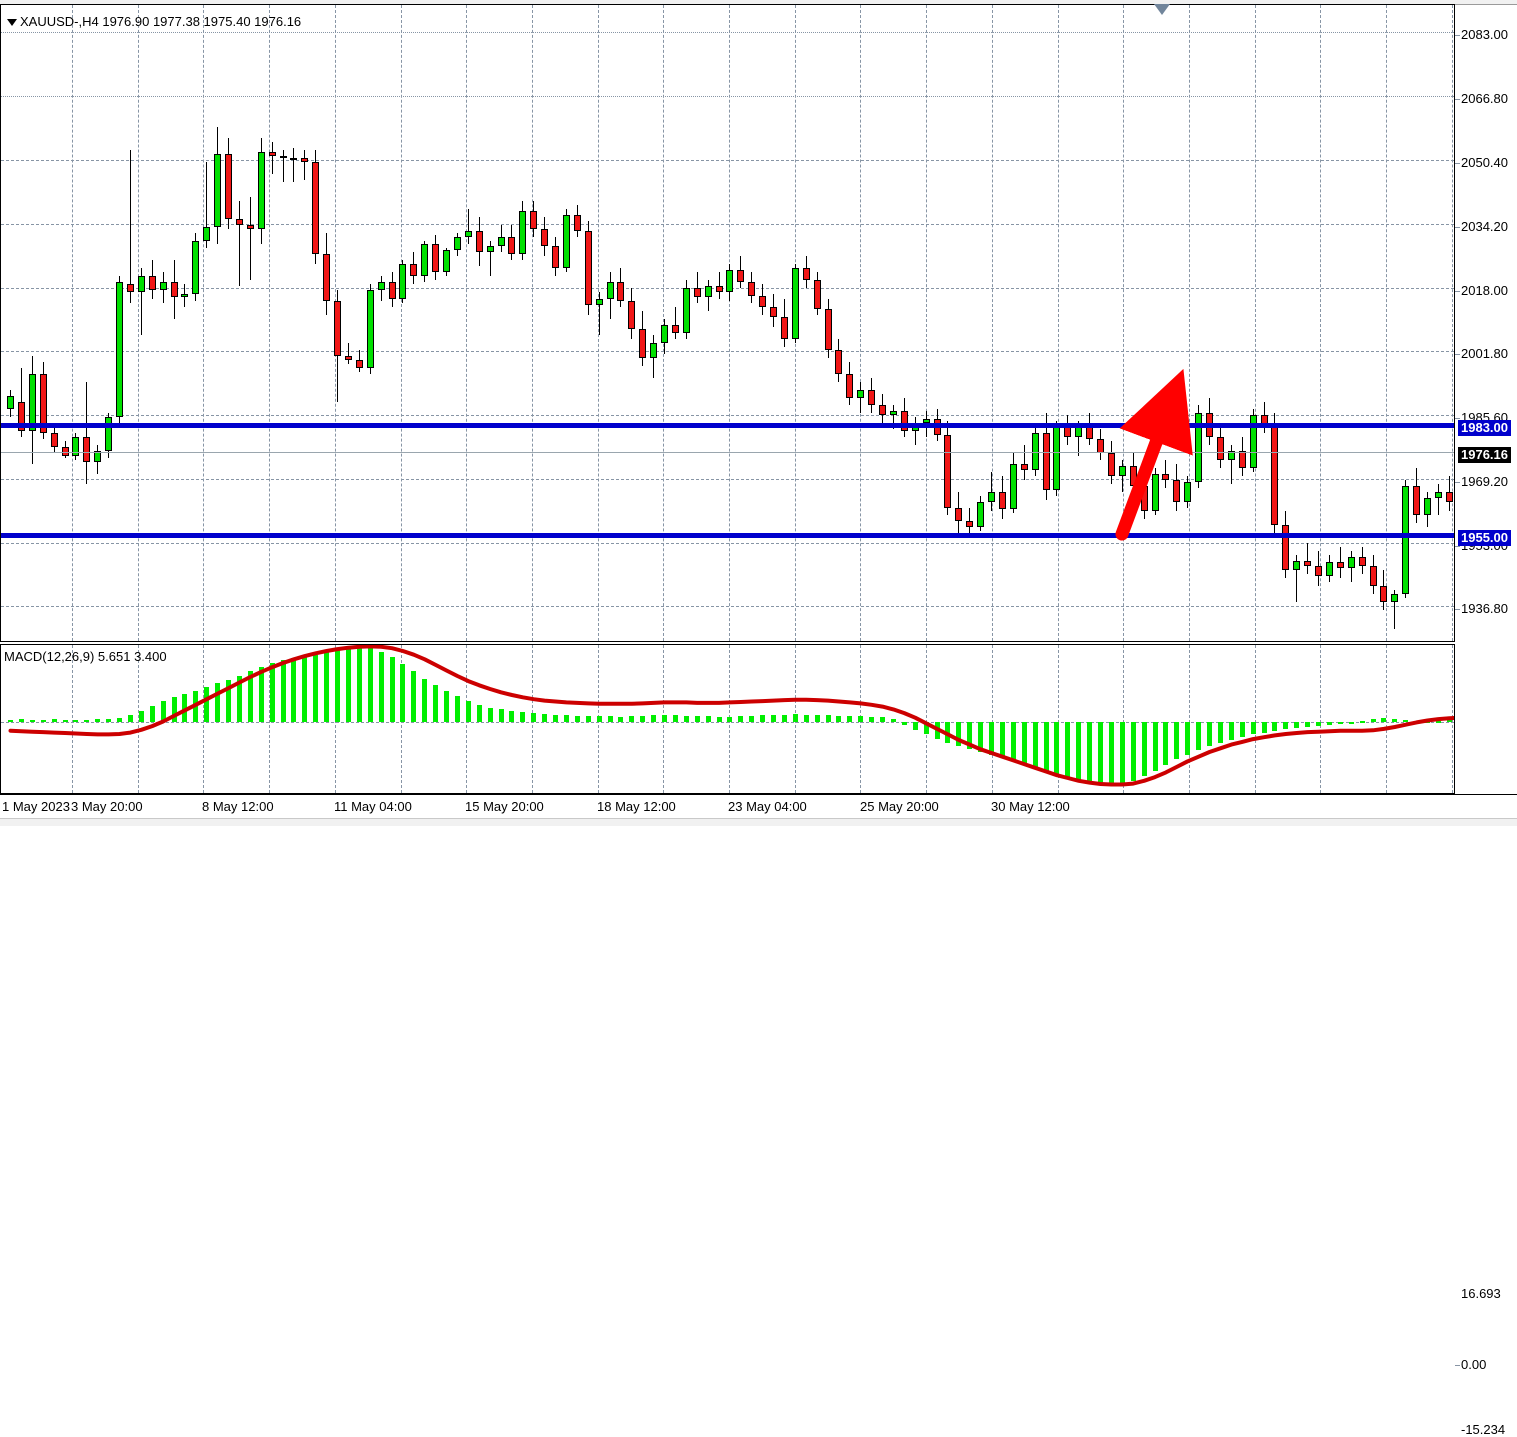 Image resolution: width=1517 pixels, height=1437 pixels. What do you see at coordinates (1484, 538) in the screenshot?
I see `price-tag-blue: 1955.00` at bounding box center [1484, 538].